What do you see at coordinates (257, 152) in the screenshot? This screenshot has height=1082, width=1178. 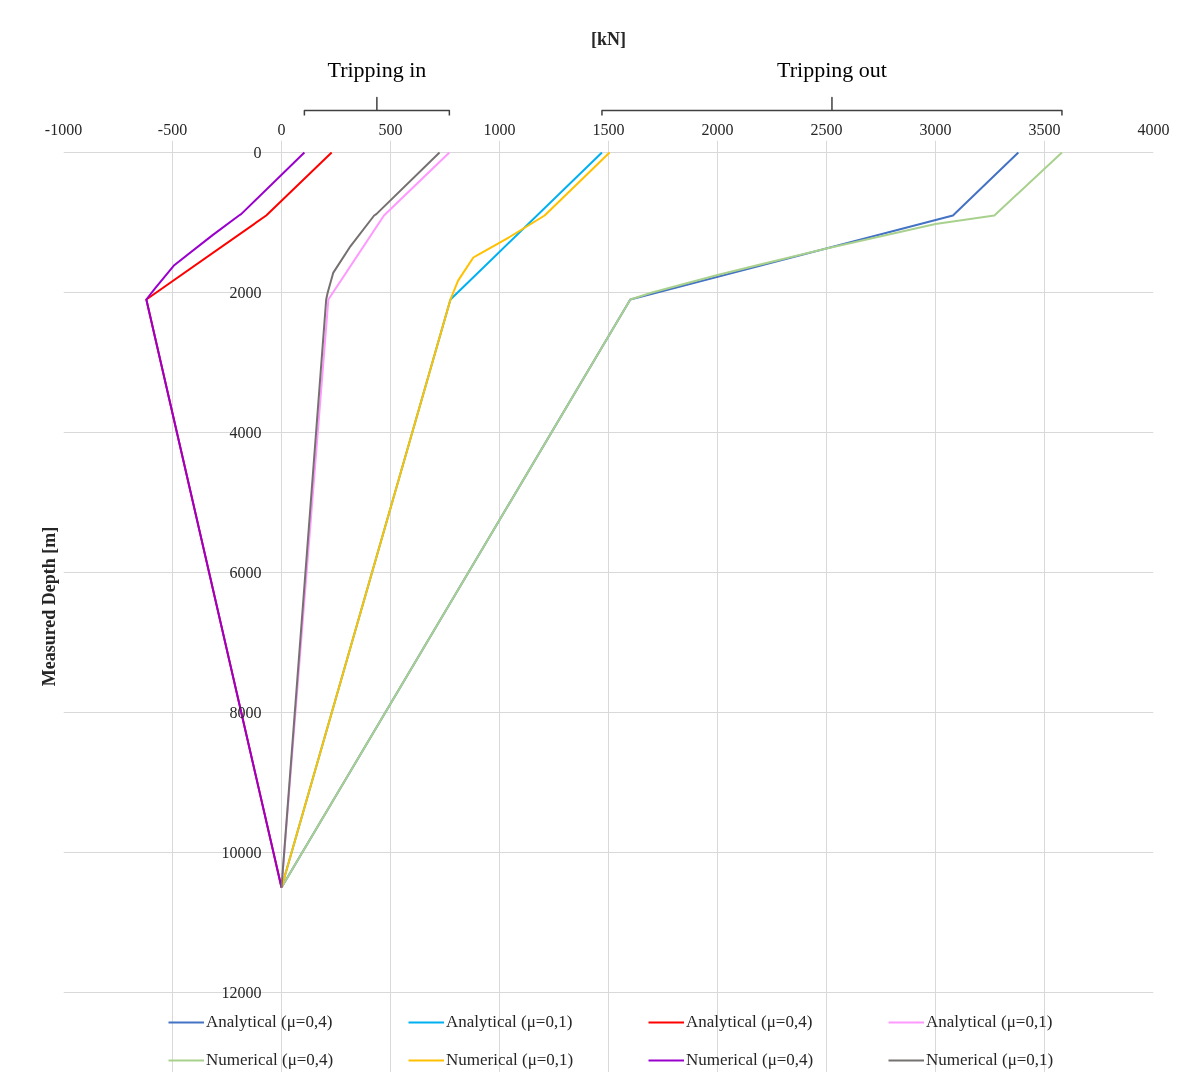 I see `y-tick-label: 0` at bounding box center [257, 152].